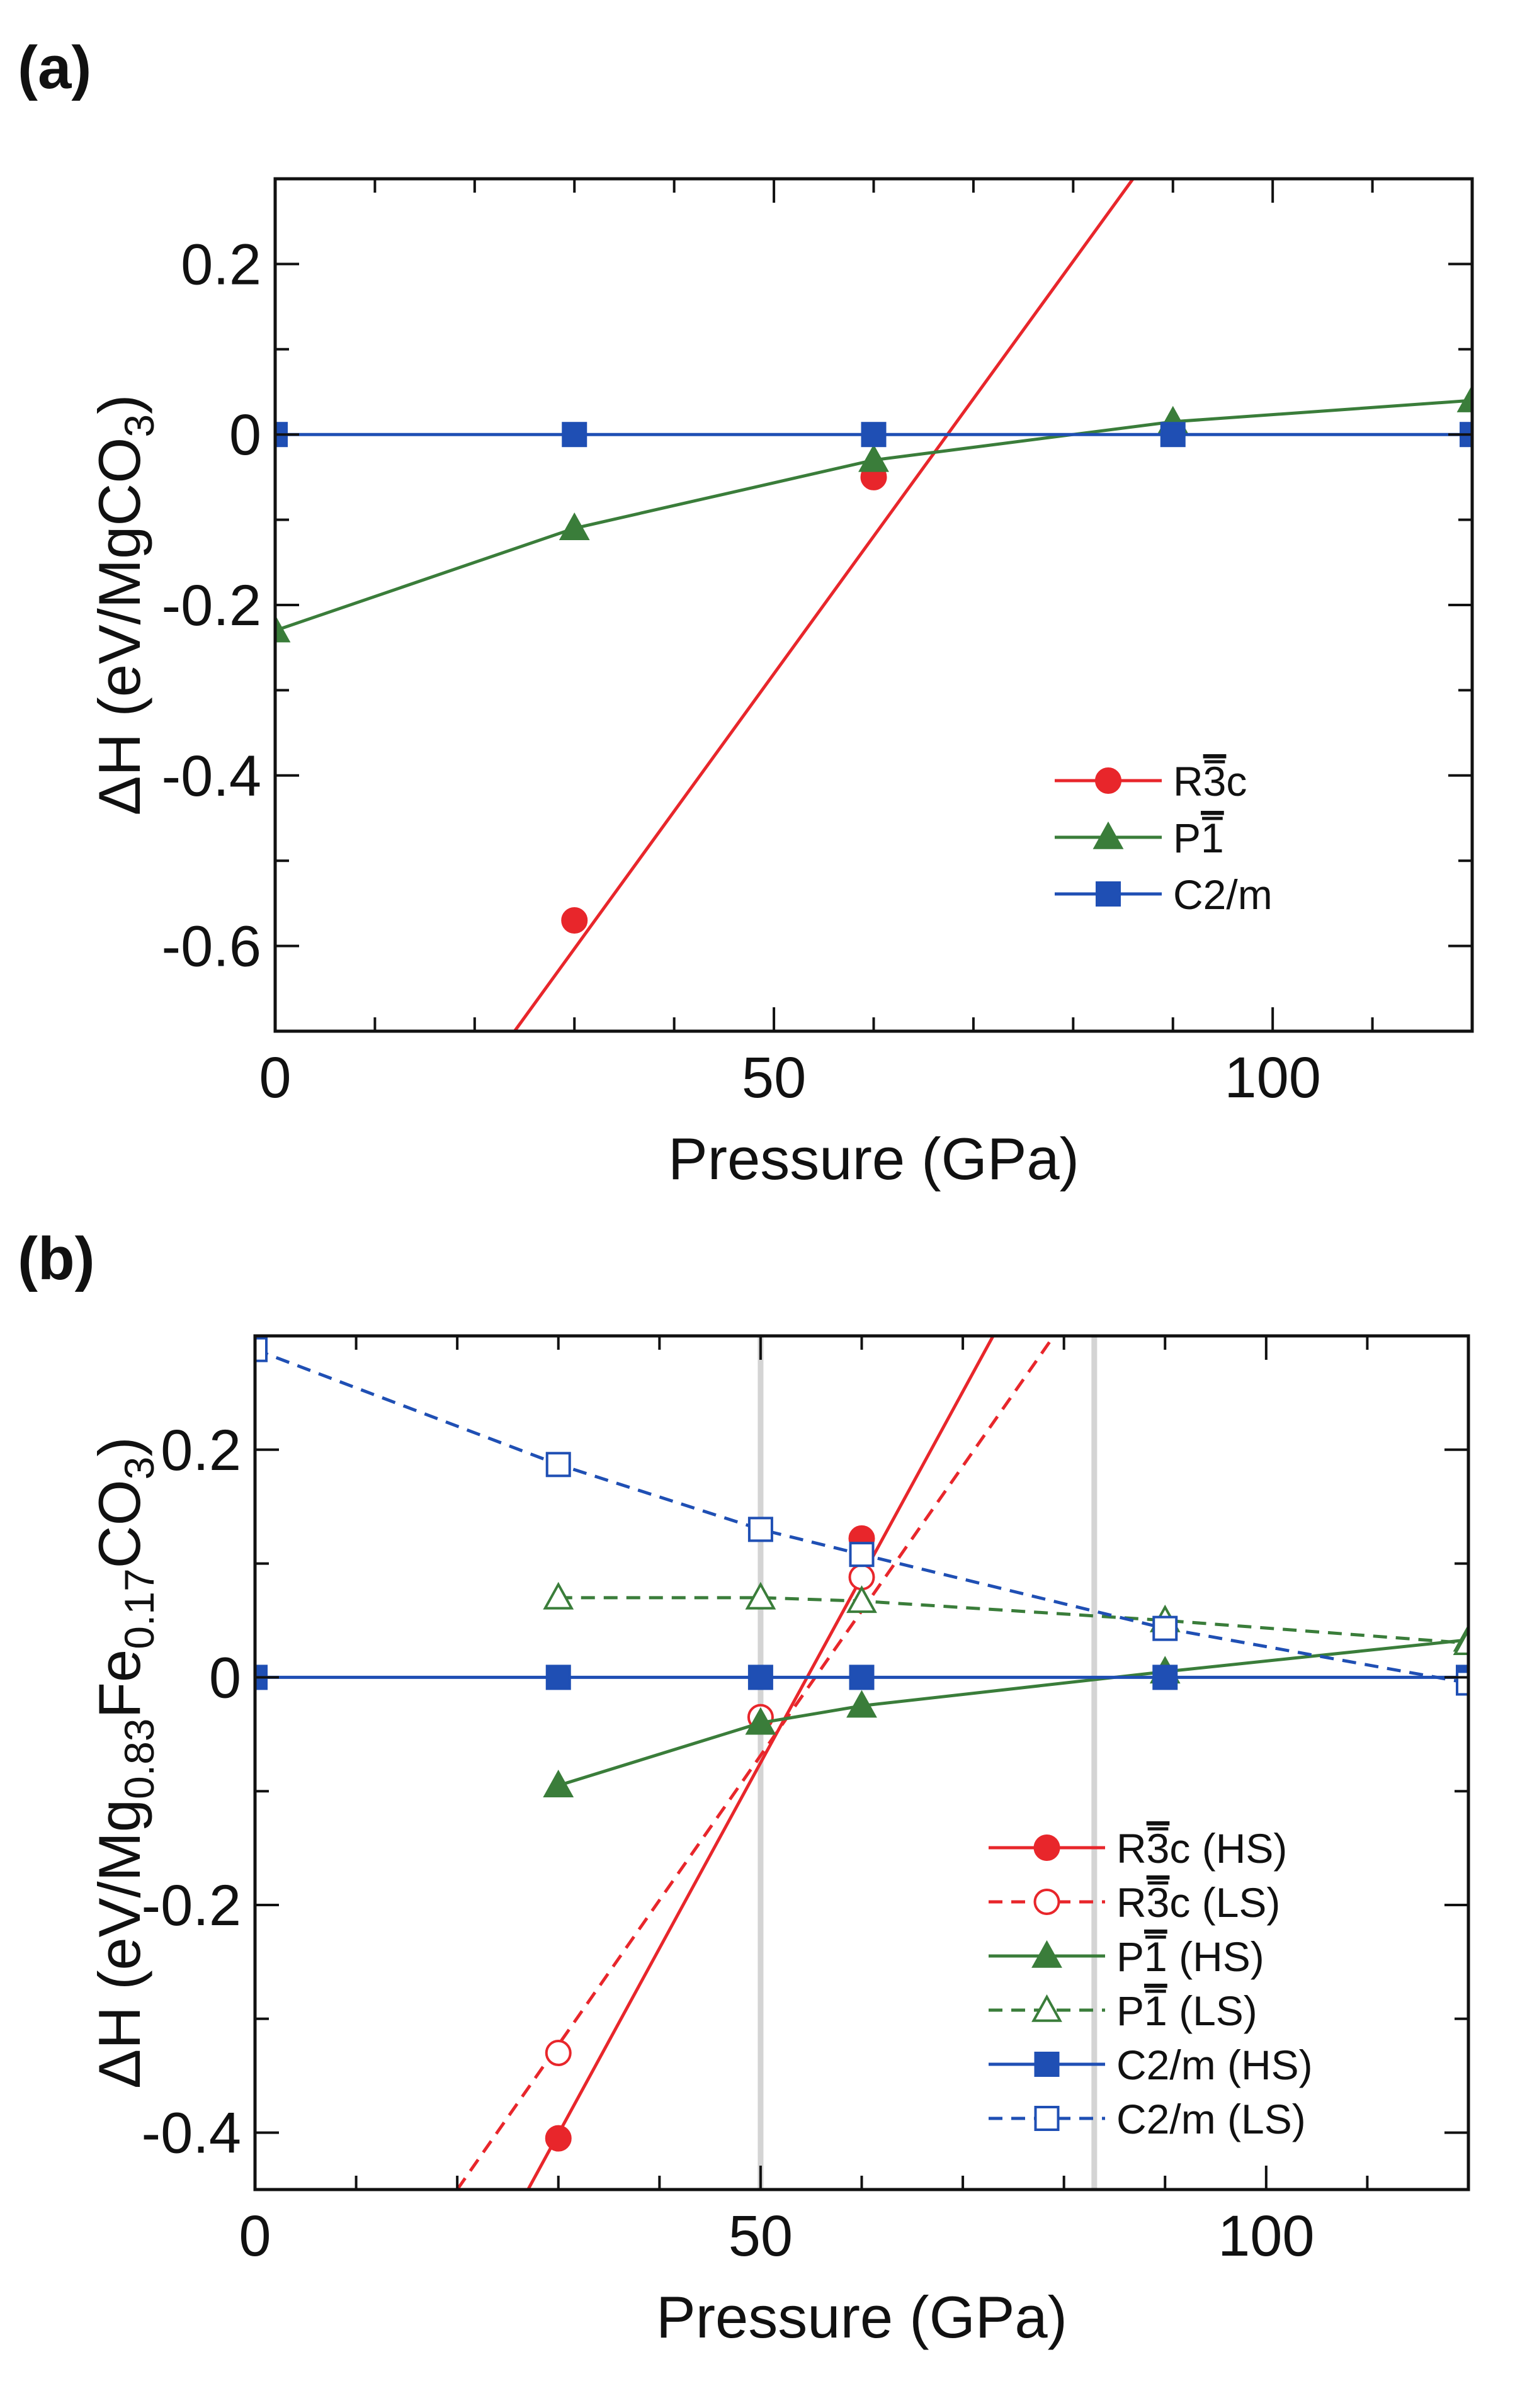 Image resolution: width=1515 pixels, height=2408 pixels. I want to click on legend-entry: P1 (HS), so click(1127, 1957).